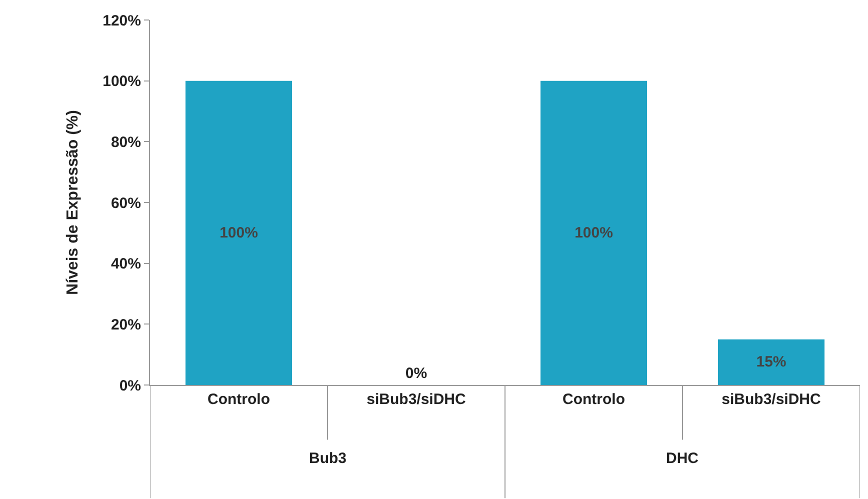 The width and height of the screenshot is (868, 499). Describe the element at coordinates (130, 385) in the screenshot. I see `y-tick-label: 0%` at that location.